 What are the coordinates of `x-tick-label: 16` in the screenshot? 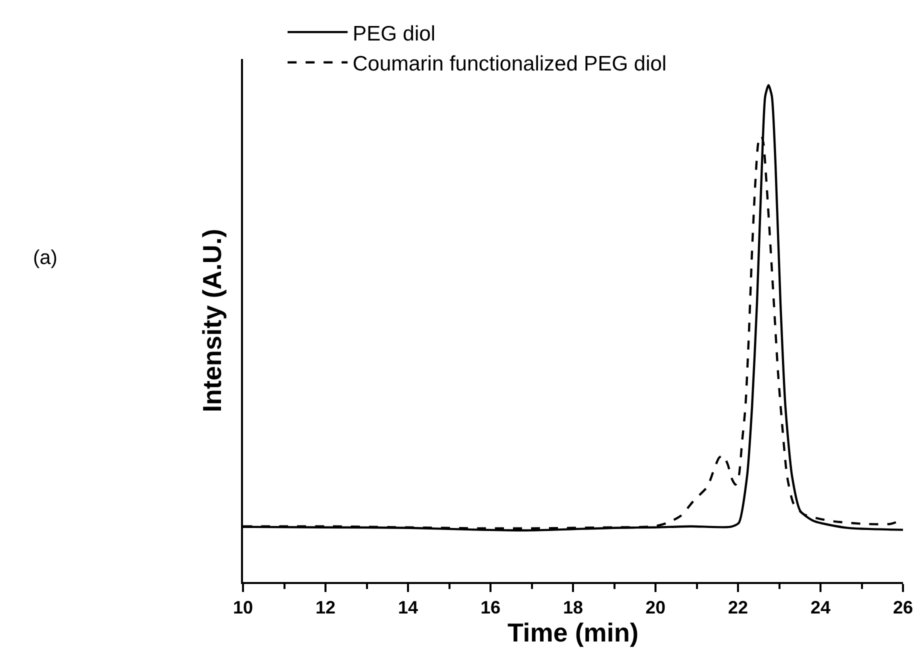 It's located at (490, 607).